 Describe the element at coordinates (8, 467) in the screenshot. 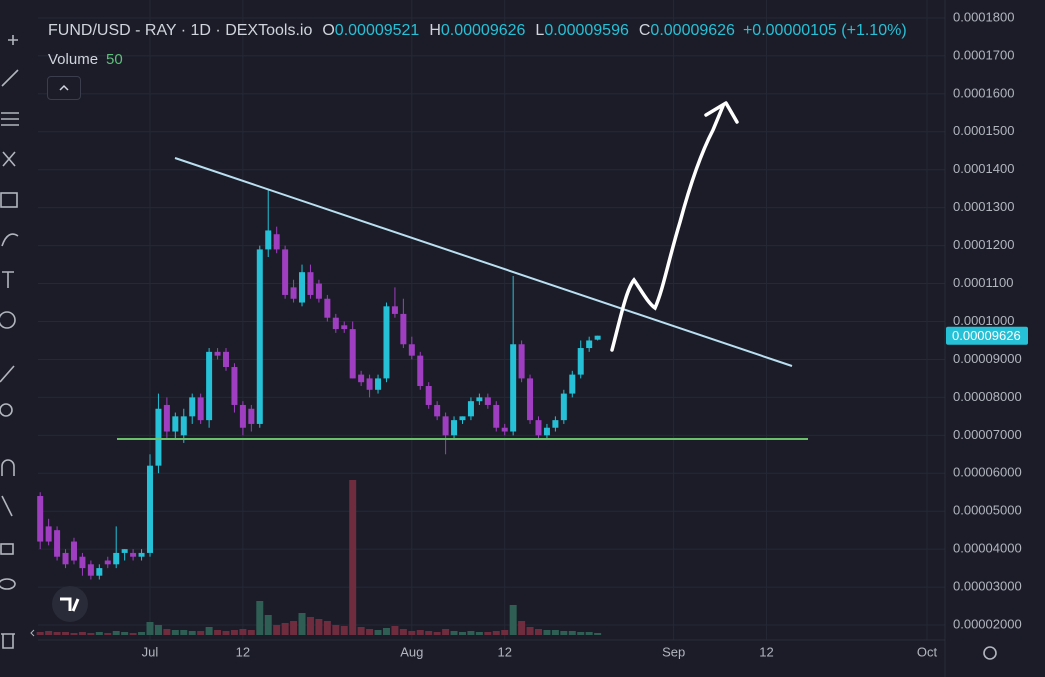

I see `magnet-tool` at that location.